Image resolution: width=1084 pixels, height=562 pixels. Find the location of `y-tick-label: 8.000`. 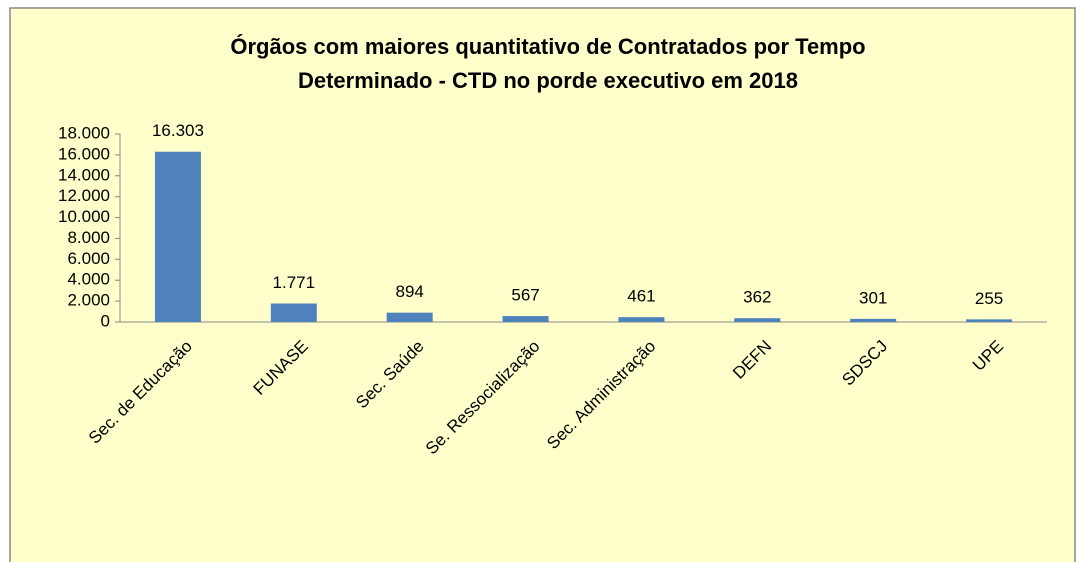

y-tick-label: 8.000 is located at coordinates (88, 237).